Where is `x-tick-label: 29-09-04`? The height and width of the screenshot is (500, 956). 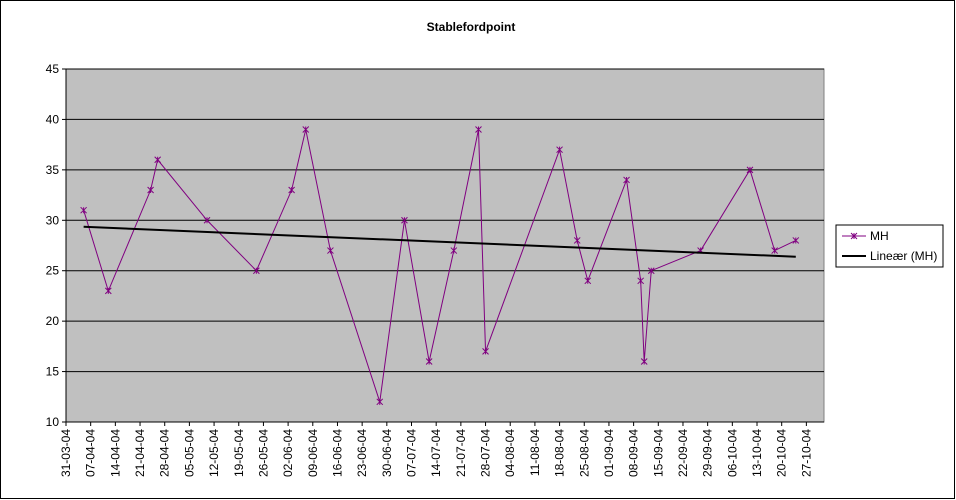
x-tick-label: 29-09-04 is located at coordinates (708, 453).